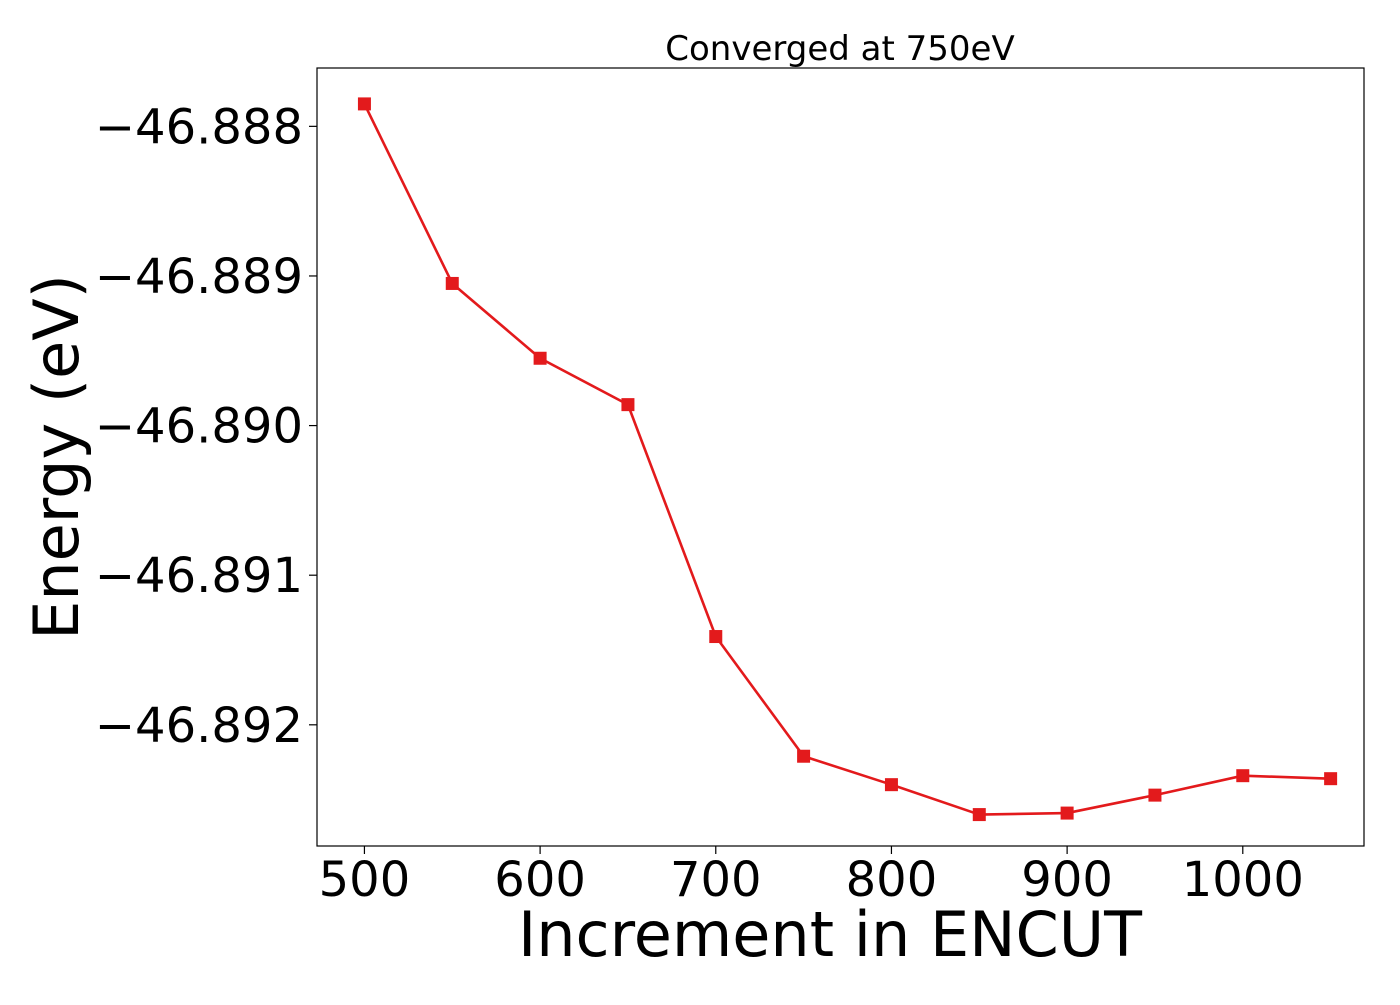 This screenshot has width=1400, height=1005. What do you see at coordinates (830, 934) in the screenshot?
I see `x-axis-title: Increment in ENCUT` at bounding box center [830, 934].